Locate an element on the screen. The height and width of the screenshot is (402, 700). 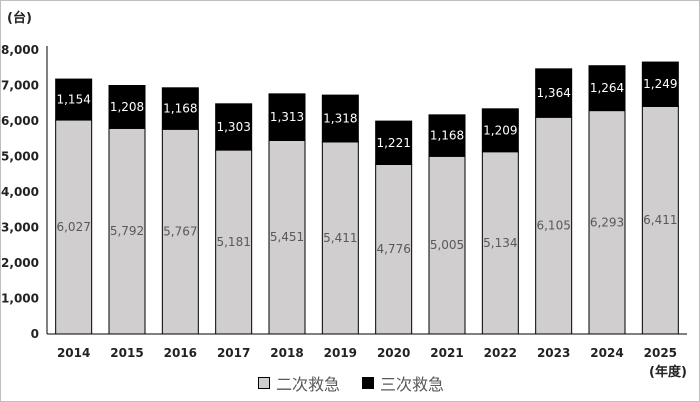
data-label-secondary: 5,451 is located at coordinates (287, 237).